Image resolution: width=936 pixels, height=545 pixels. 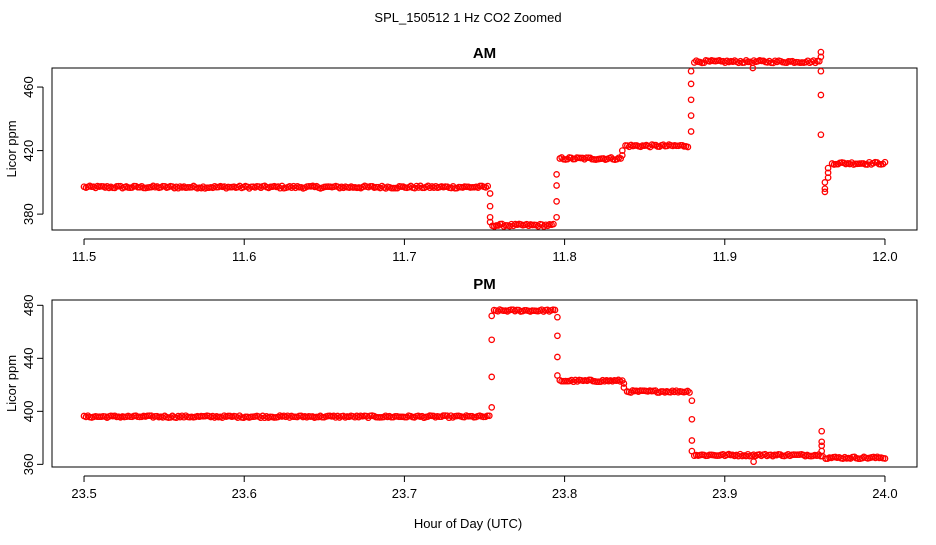 I want to click on am-x-tick-label: 11.6, so click(x=244, y=256).